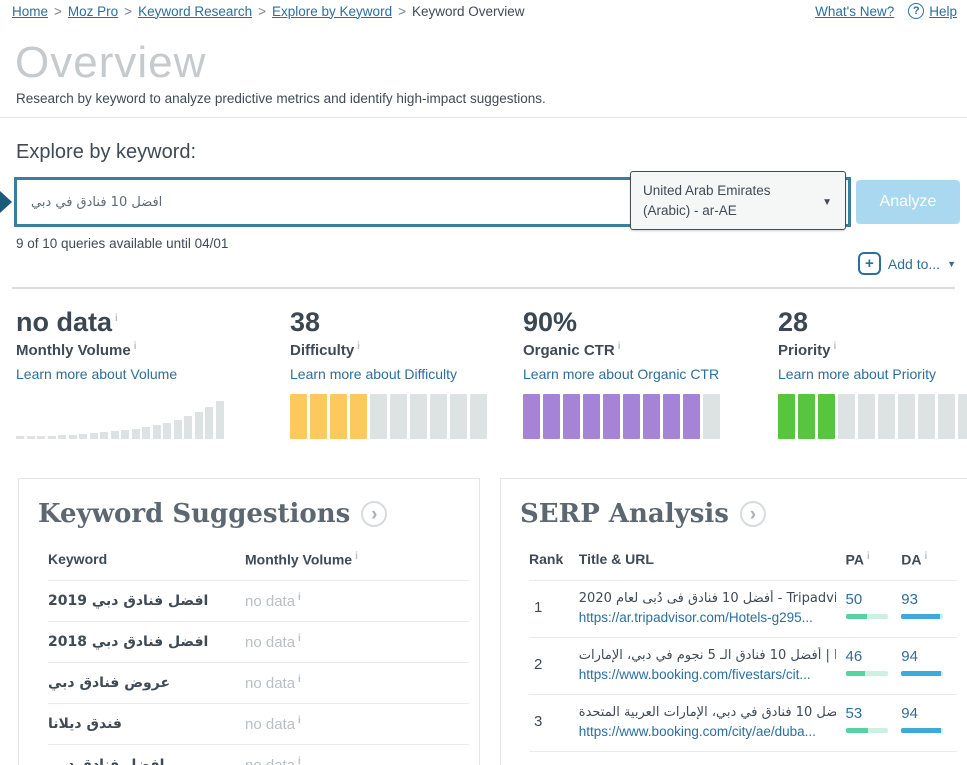 Image resolution: width=967 pixels, height=765 pixels. Describe the element at coordinates (854, 656) in the screenshot. I see `page-authority-value: 46` at that location.